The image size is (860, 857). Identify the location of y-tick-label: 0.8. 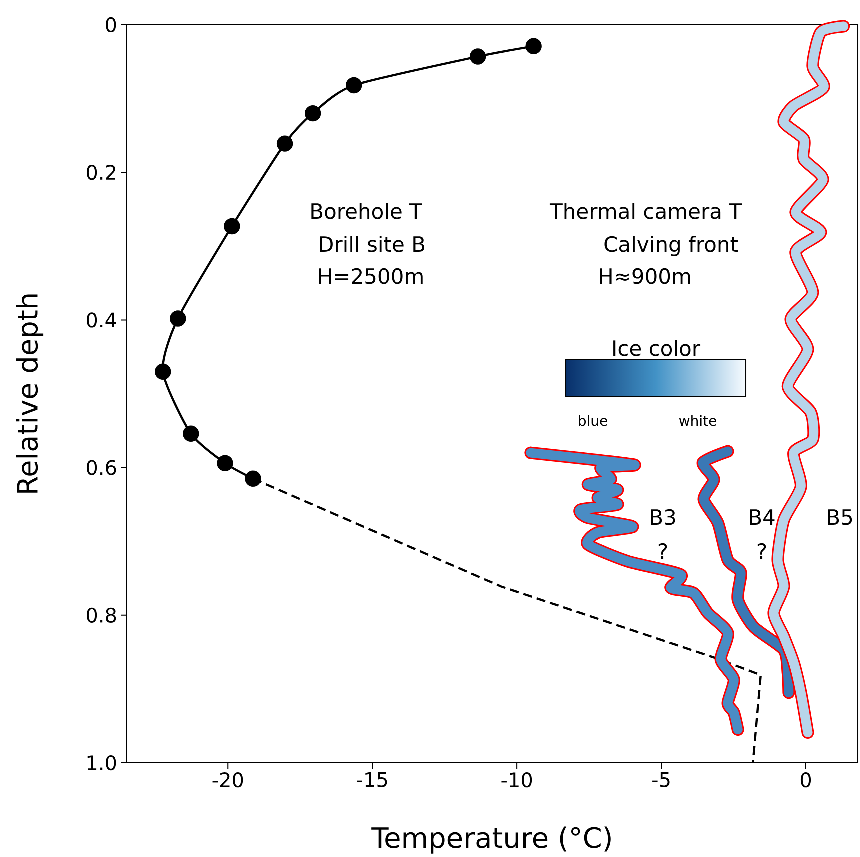
(101, 615).